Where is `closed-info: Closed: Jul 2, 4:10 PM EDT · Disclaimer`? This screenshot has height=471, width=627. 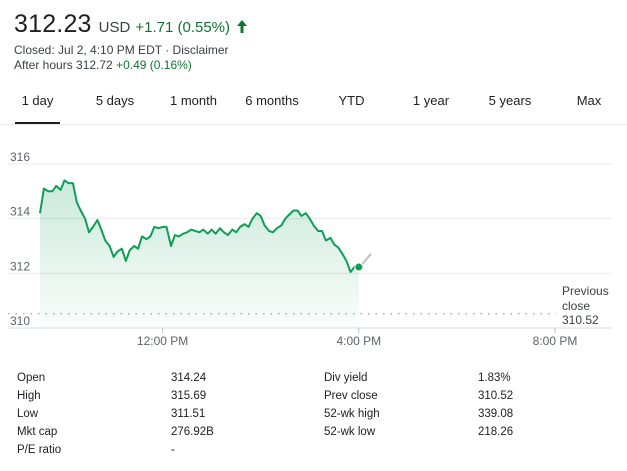 closed-info: Closed: Jul 2, 4:10 PM EDT · Disclaimer is located at coordinates (131, 50).